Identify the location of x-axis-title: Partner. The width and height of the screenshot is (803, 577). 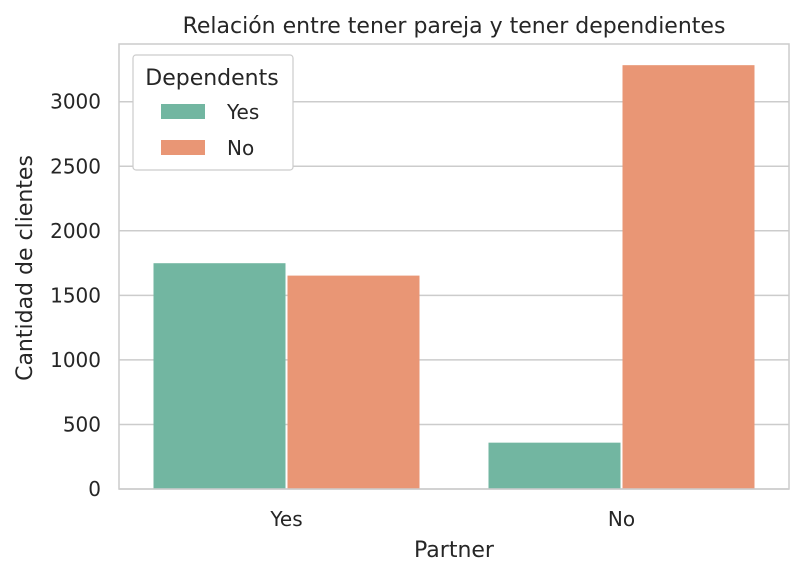
(454, 550).